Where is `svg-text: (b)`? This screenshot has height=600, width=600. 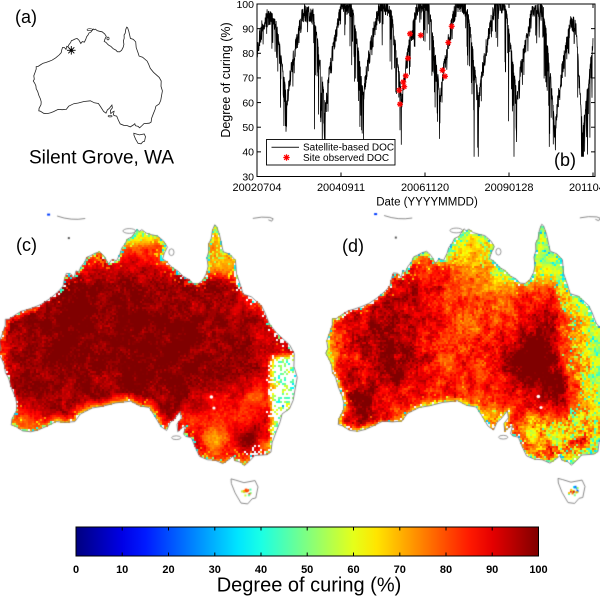 svg-text: (b) is located at coordinates (565, 160).